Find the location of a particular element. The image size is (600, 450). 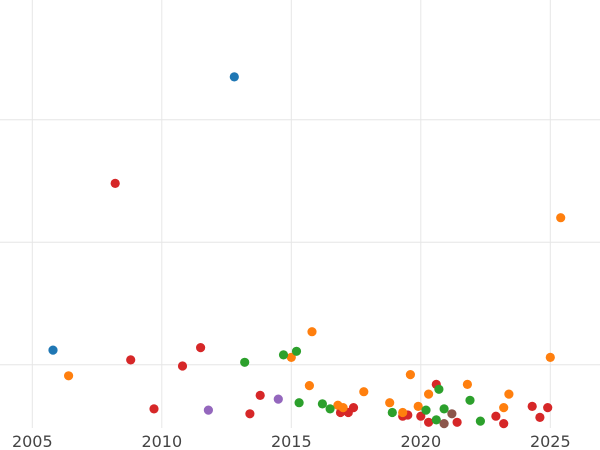

x-axis-ticks: 2005 2010 2015 2020 2025 is located at coordinates (291, 441).